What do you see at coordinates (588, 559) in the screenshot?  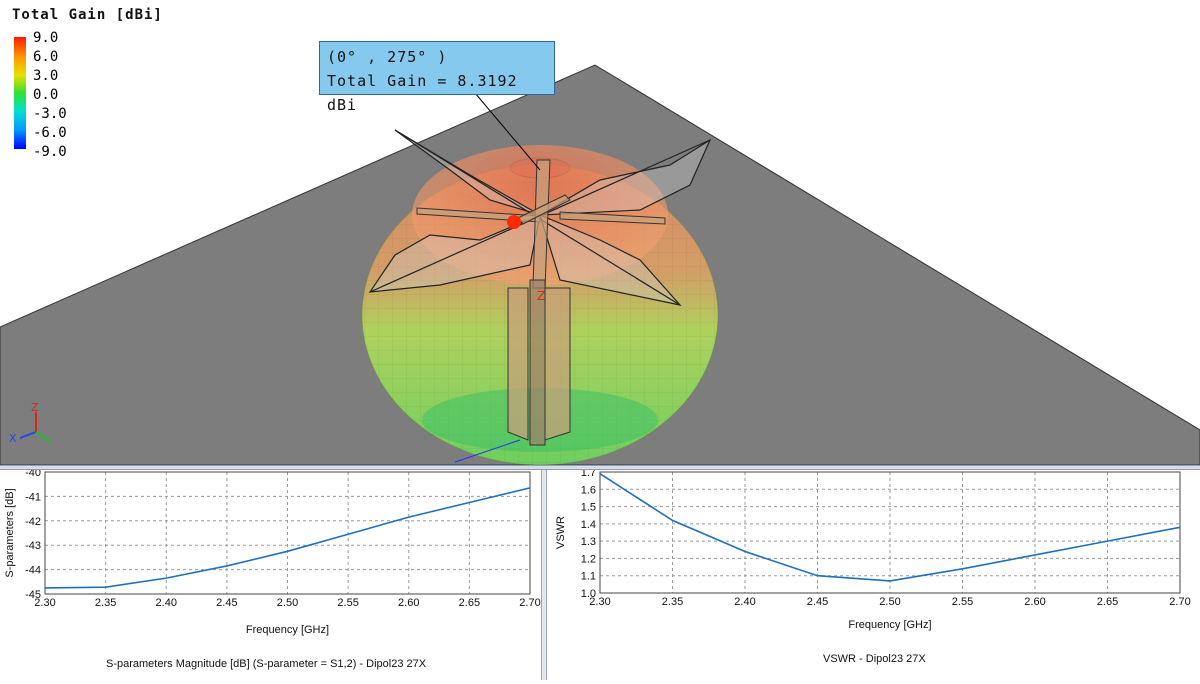 I see `y-tick-label: 1.2` at bounding box center [588, 559].